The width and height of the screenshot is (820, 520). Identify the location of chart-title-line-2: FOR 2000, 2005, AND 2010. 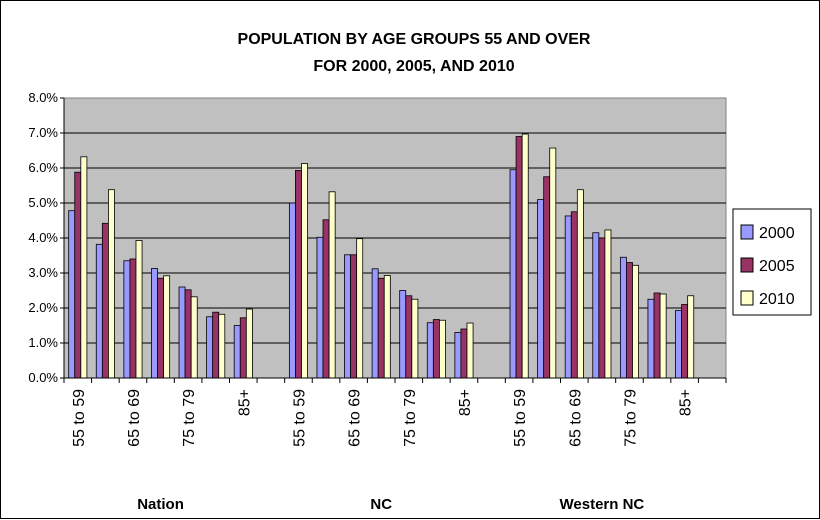
(413, 66).